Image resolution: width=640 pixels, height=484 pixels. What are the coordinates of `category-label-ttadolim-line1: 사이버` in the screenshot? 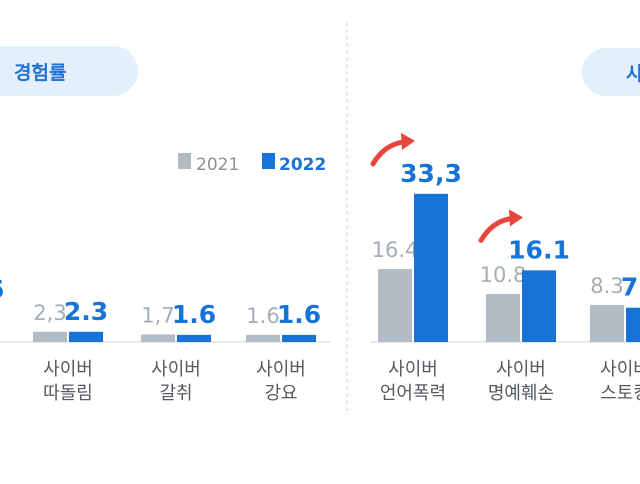 It's located at (68, 369).